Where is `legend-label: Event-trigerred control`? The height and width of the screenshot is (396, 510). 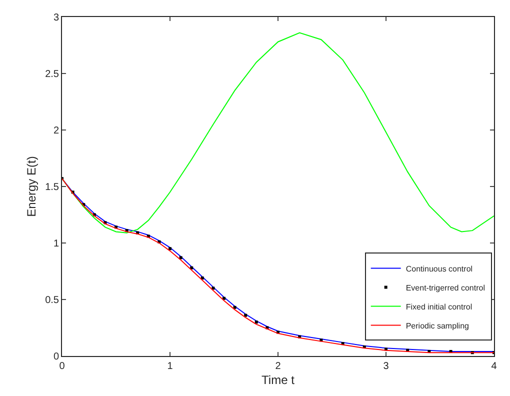
legend-label: Event-trigerred control is located at coordinates (446, 287).